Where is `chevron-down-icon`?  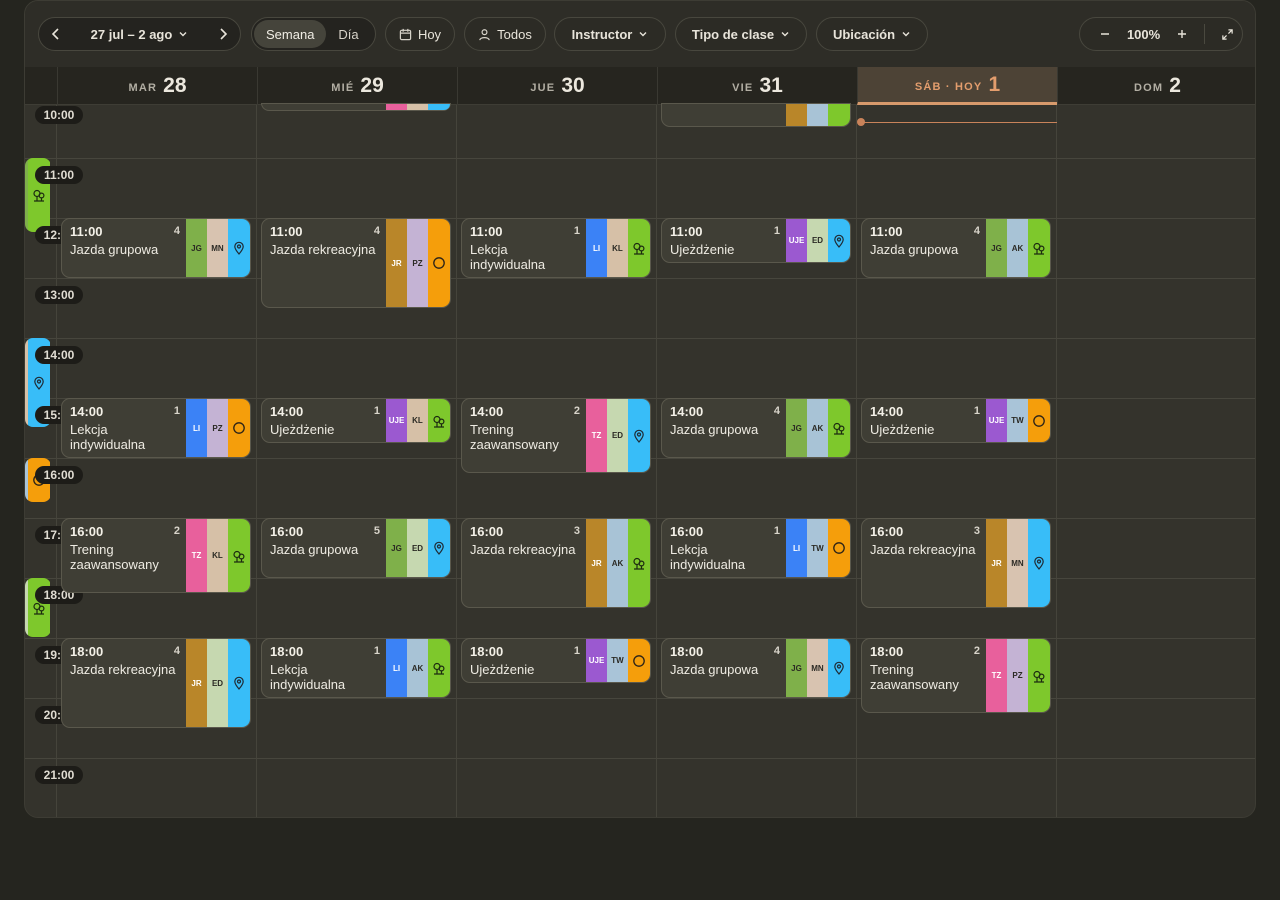 chevron-down-icon is located at coordinates (643, 34).